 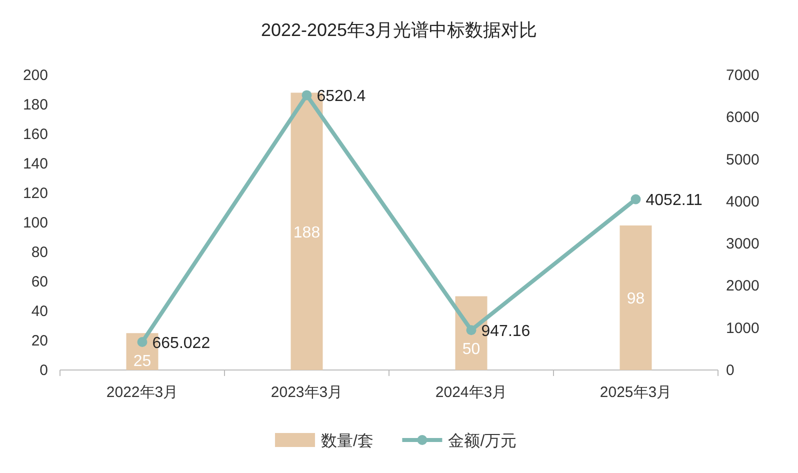 I want to click on legend-label: 数量/套, so click(x=347, y=441).